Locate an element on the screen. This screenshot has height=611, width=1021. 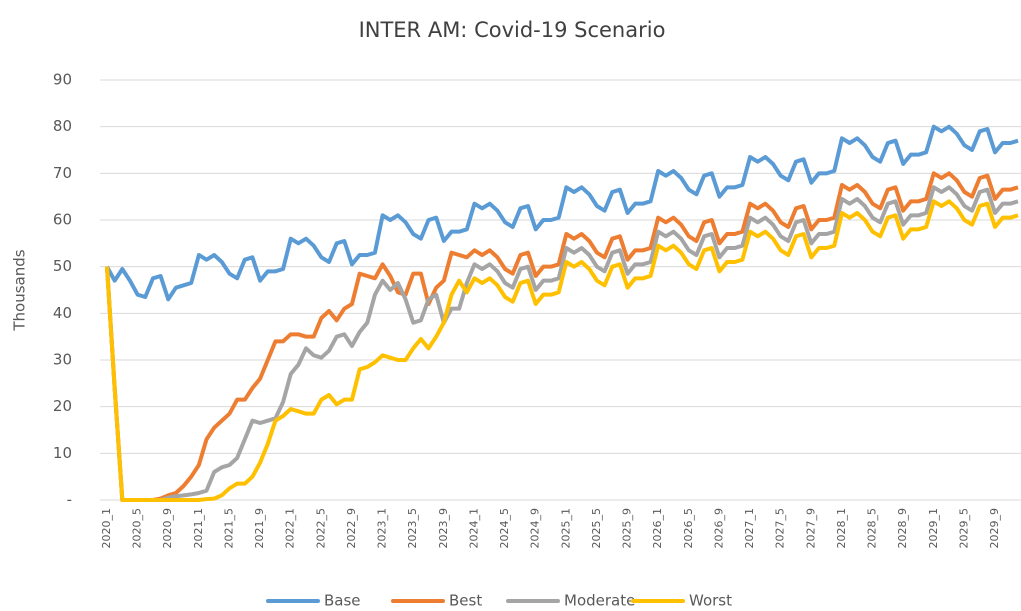
x-tick-label: 2029_9 is located at coordinates (994, 528).